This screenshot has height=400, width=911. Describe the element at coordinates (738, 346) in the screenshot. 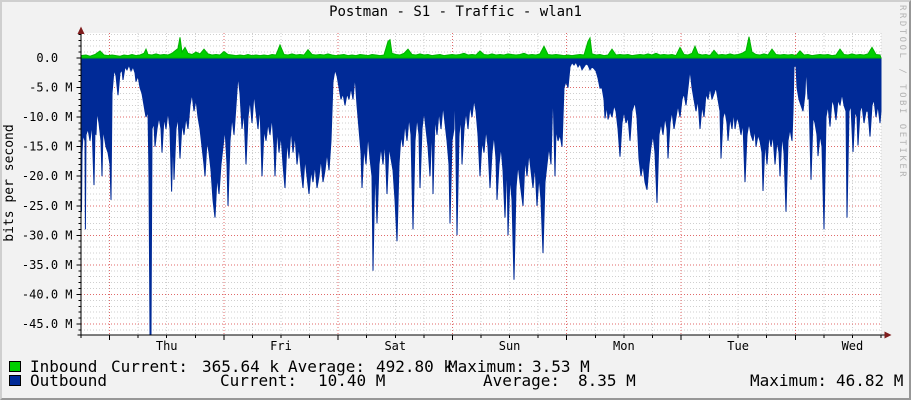

I see `svg-text: Tue` at that location.